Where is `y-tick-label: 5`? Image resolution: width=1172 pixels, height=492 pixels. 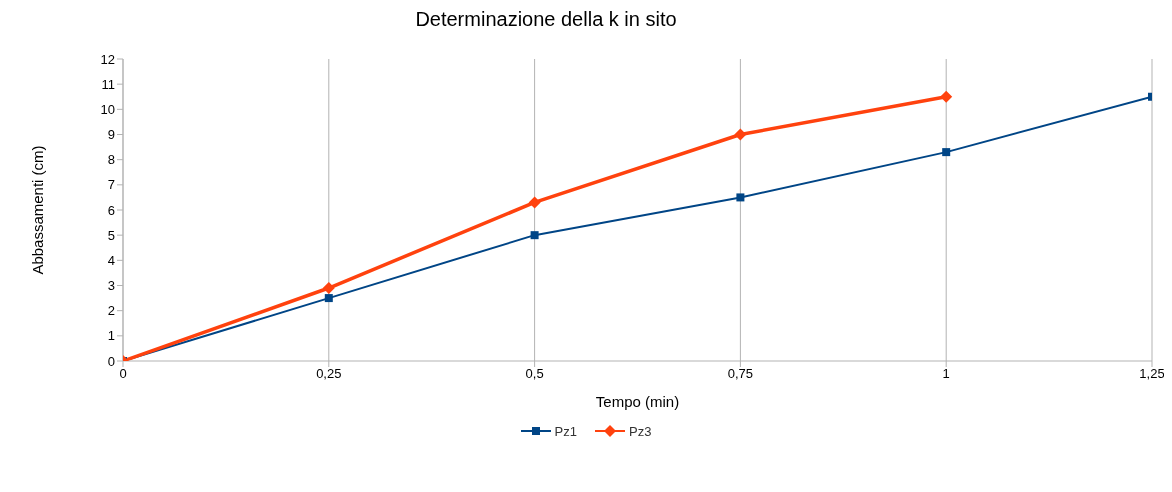
y-tick-label: 5 is located at coordinates (111, 235).